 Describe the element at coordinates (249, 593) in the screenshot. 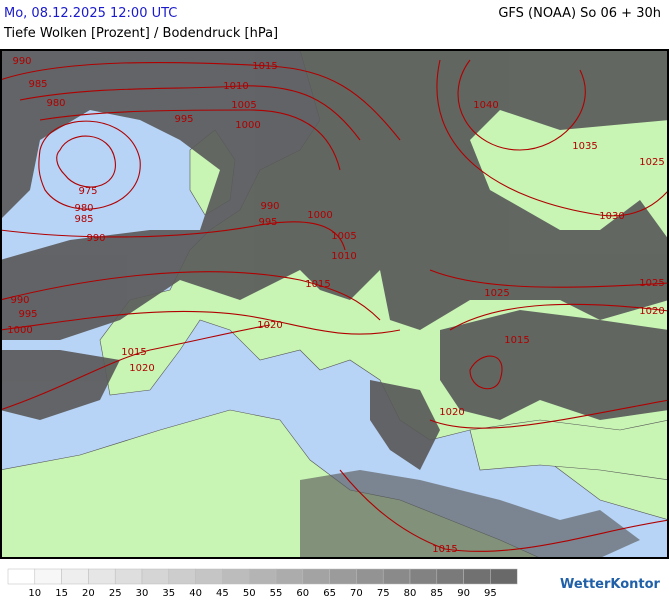

I see `legend-label: 50` at that location.